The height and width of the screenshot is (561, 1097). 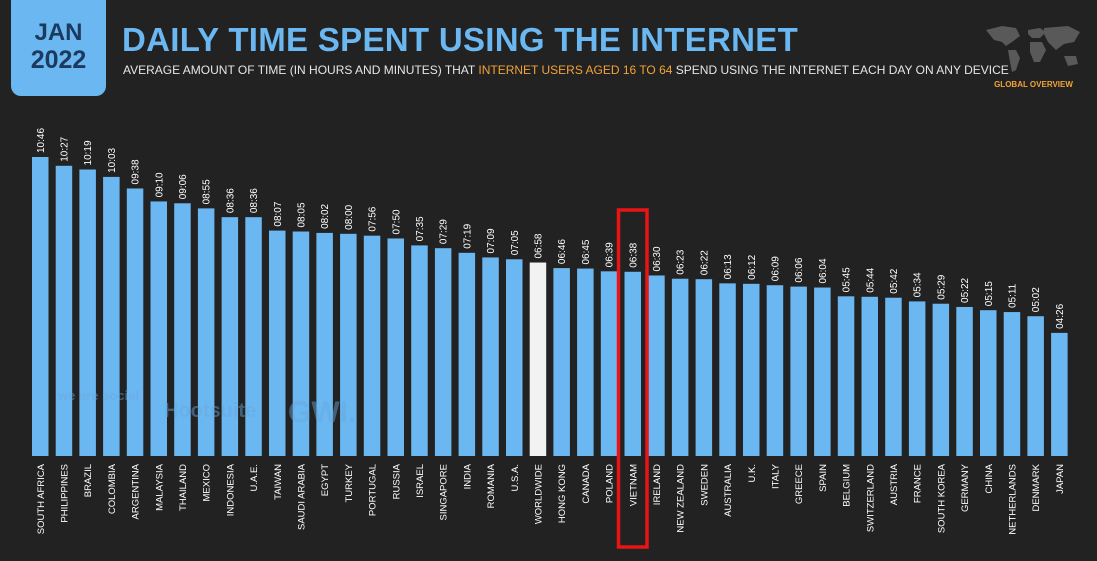 What do you see at coordinates (799, 269) in the screenshot?
I see `bar-value-label: 06:06` at bounding box center [799, 269].